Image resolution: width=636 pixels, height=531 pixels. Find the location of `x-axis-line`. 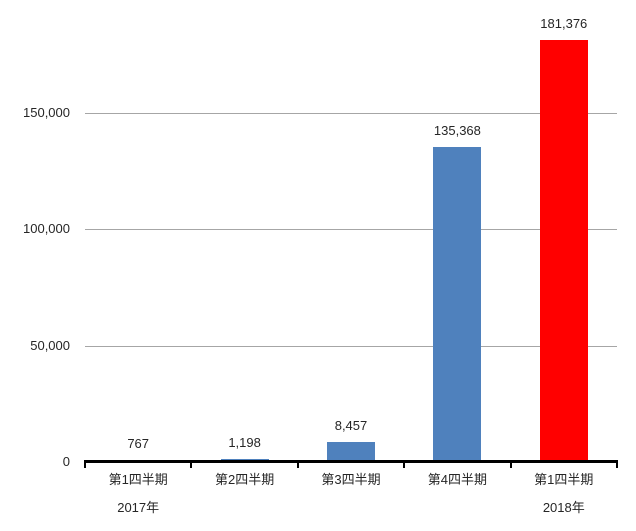

x-axis-line is located at coordinates (351, 461).